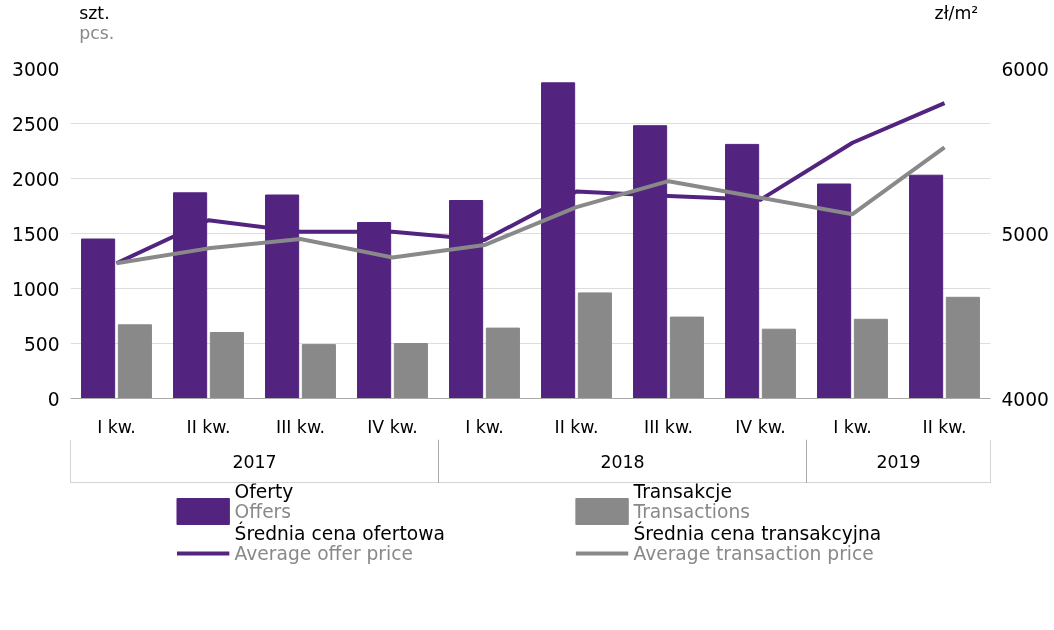 This screenshot has height=630, width=1054. What do you see at coordinates (53, 399) in the screenshot?
I see `y-tick-label: 0` at bounding box center [53, 399].